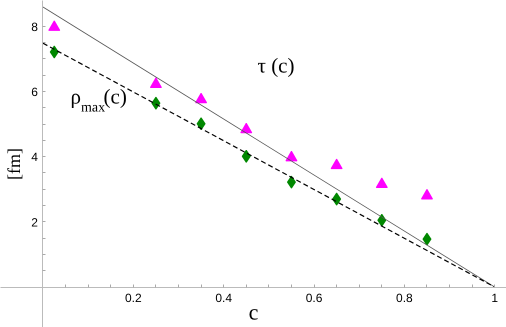 Image resolution: width=506 pixels, height=327 pixels. What do you see at coordinates (253, 312) in the screenshot?
I see `x-axis-title: c` at bounding box center [253, 312].